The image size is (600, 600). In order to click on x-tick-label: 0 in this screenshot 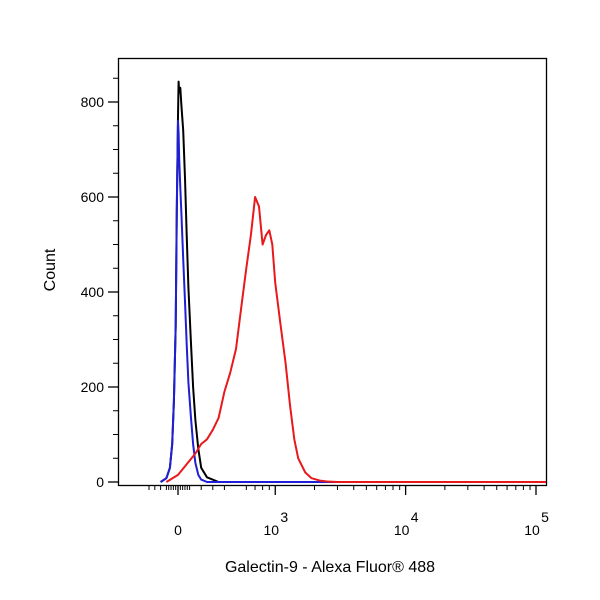, I will do `click(178, 530)`.